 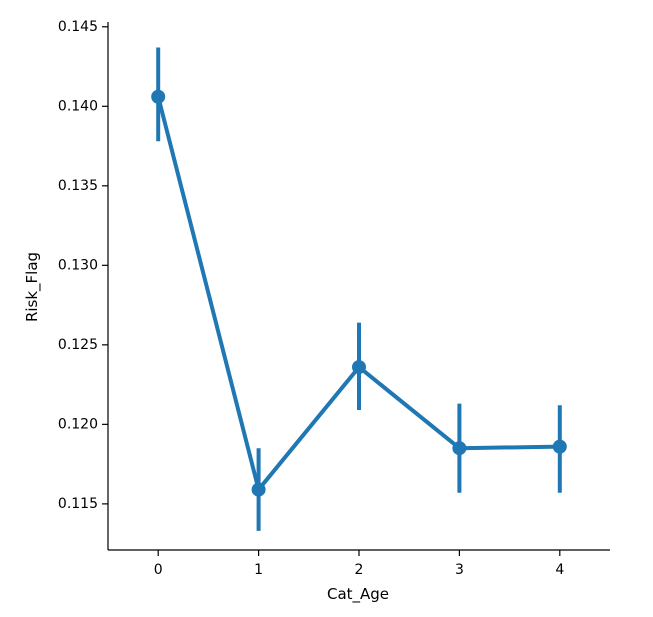 I want to click on x-tick-label: 4, so click(x=559, y=570).